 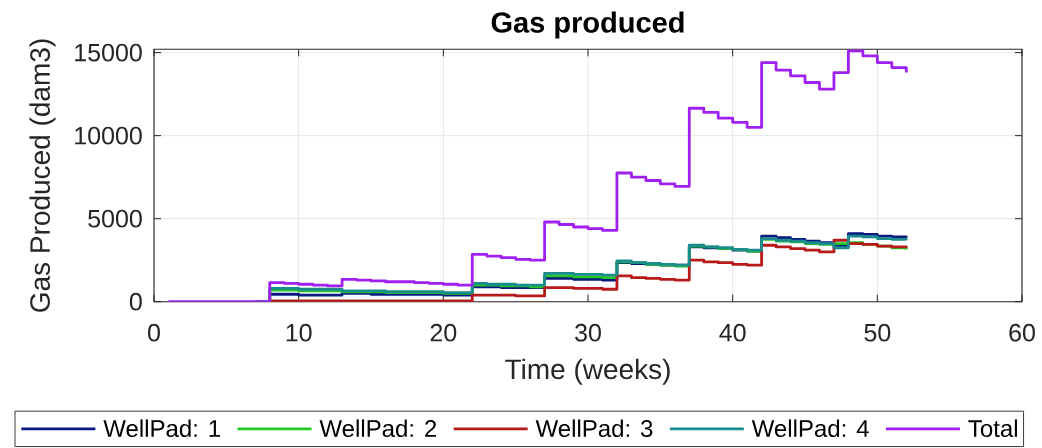 I want to click on x-tick-label: 20, so click(x=443, y=332).